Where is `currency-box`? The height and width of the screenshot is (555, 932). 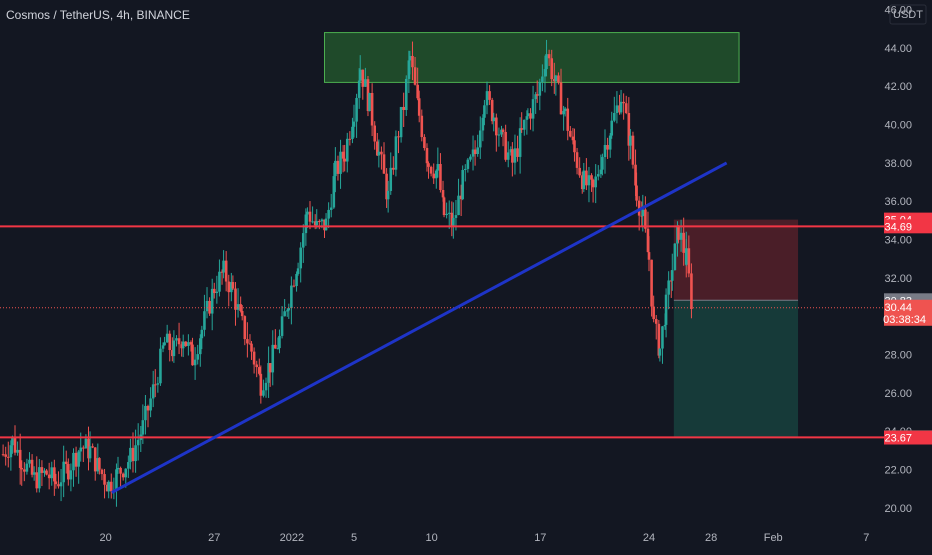
currency-box is located at coordinates (908, 14).